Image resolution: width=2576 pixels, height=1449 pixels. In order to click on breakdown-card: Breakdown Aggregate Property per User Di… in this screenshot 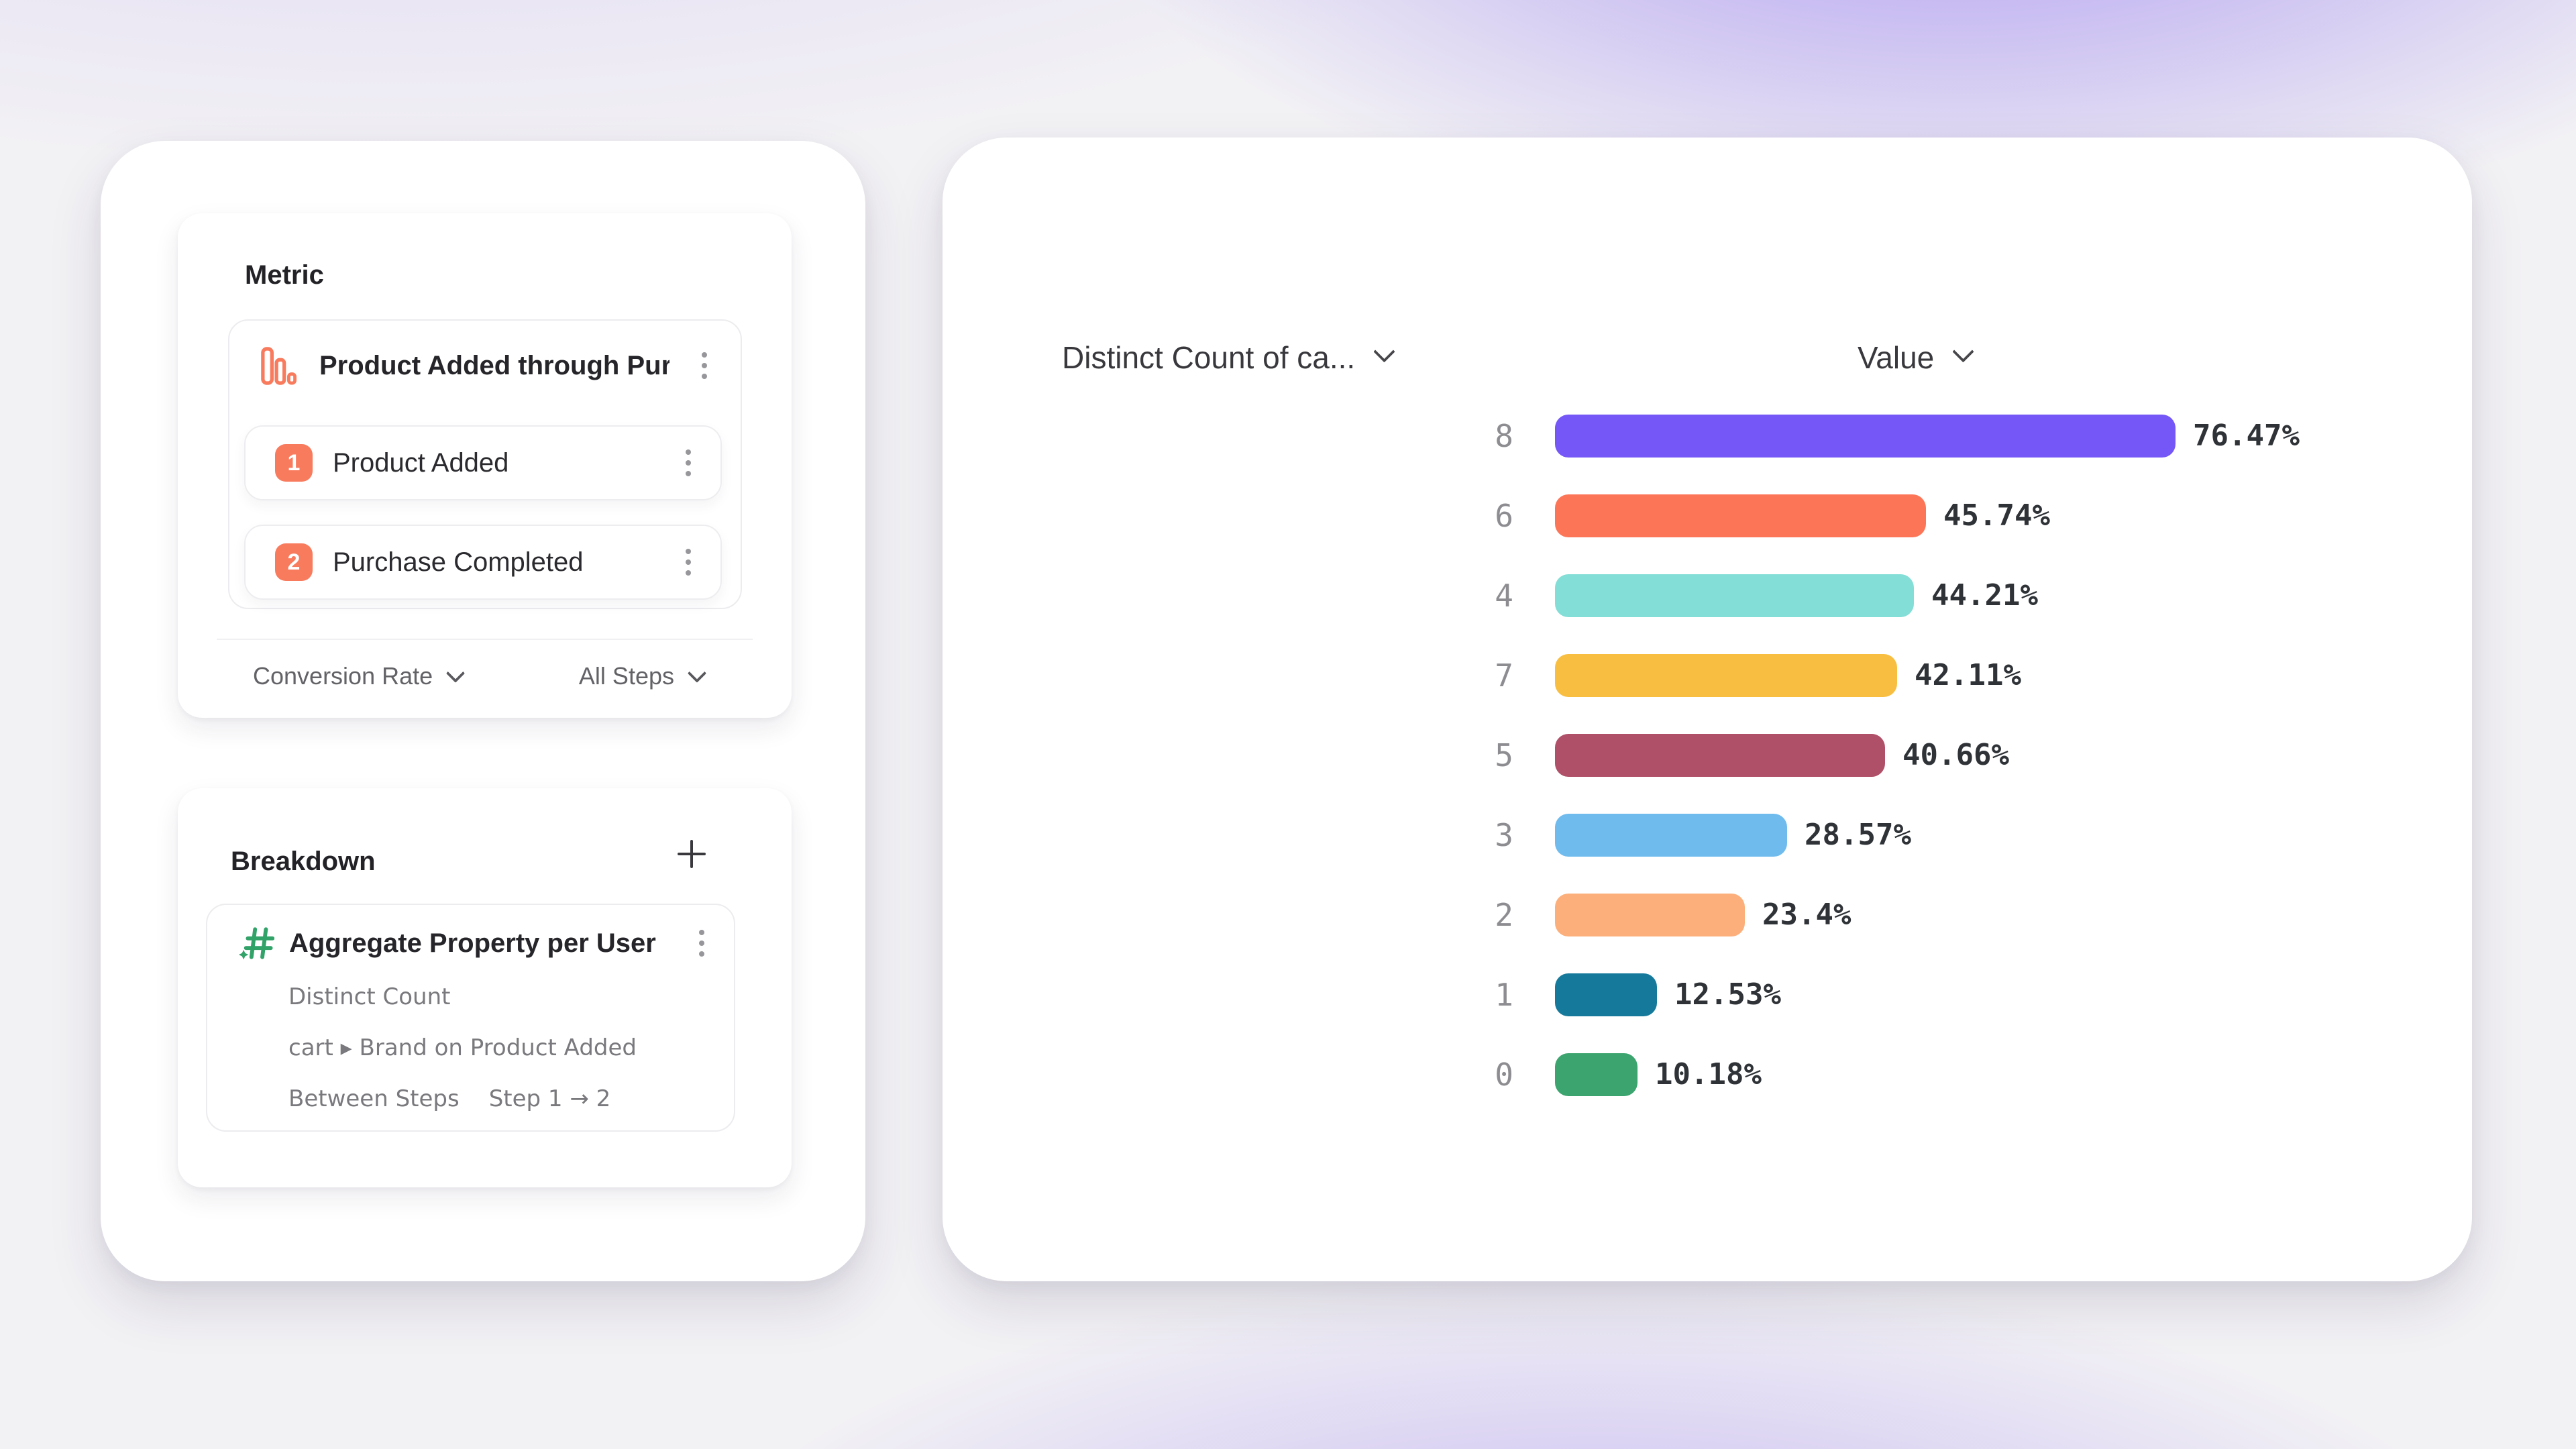, I will do `click(485, 987)`.